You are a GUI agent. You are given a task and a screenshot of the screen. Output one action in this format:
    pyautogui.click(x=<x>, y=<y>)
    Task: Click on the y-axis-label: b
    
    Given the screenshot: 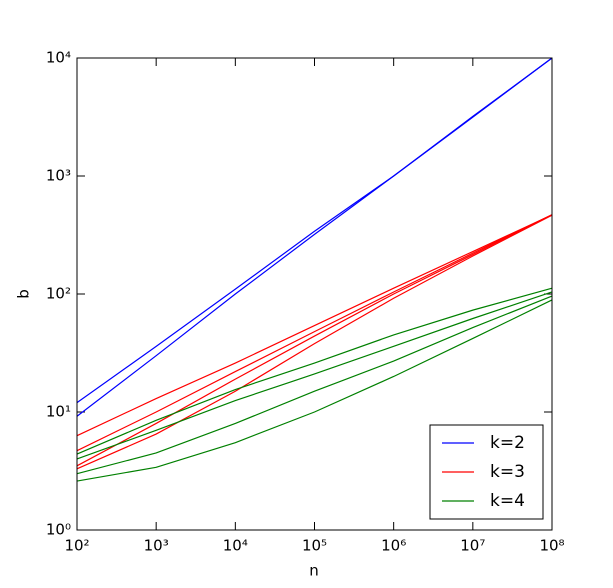 What is the action you would take?
    pyautogui.click(x=24, y=294)
    